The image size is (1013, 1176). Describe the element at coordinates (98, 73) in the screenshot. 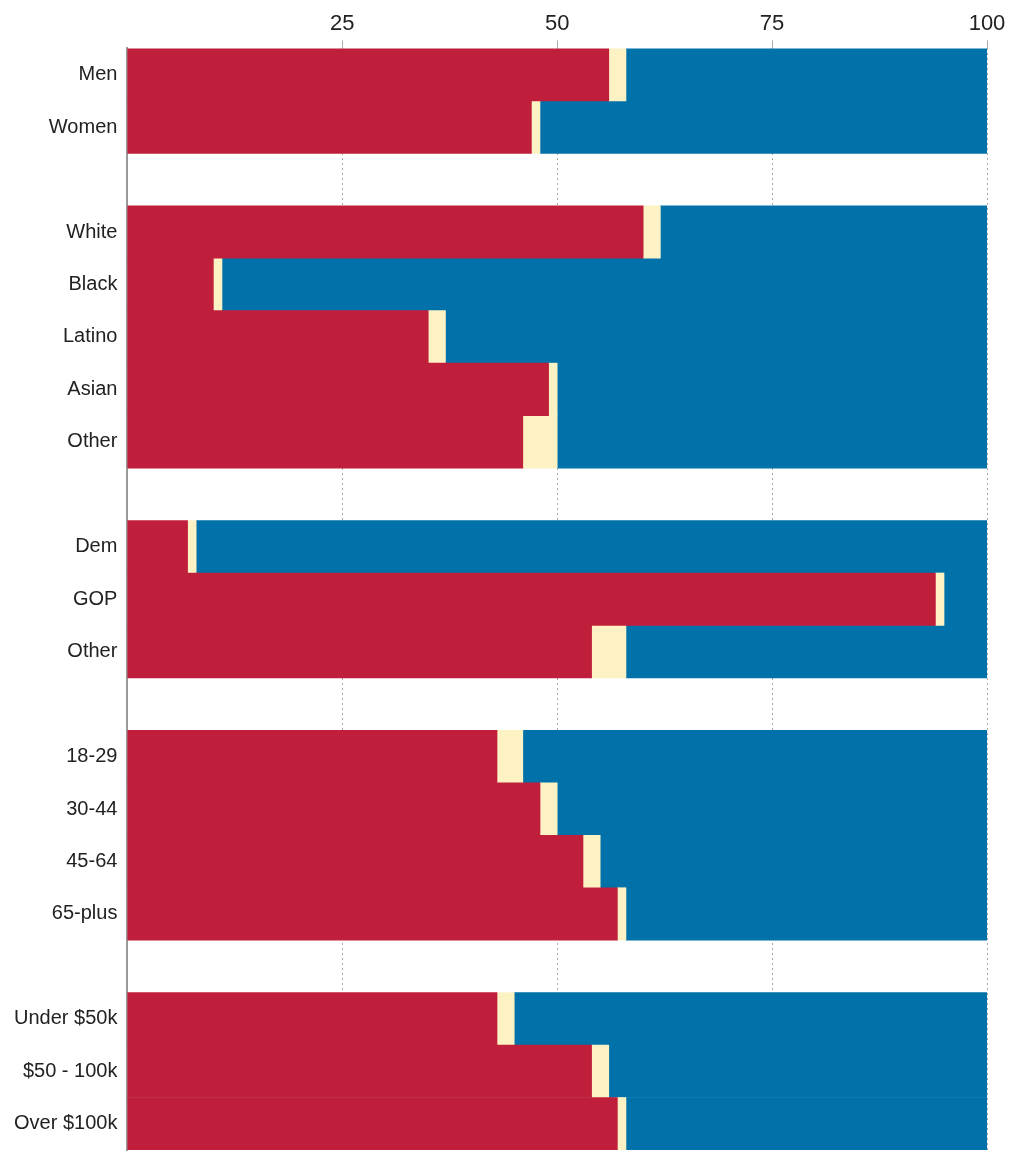

I see `y-tick-label: Men` at that location.